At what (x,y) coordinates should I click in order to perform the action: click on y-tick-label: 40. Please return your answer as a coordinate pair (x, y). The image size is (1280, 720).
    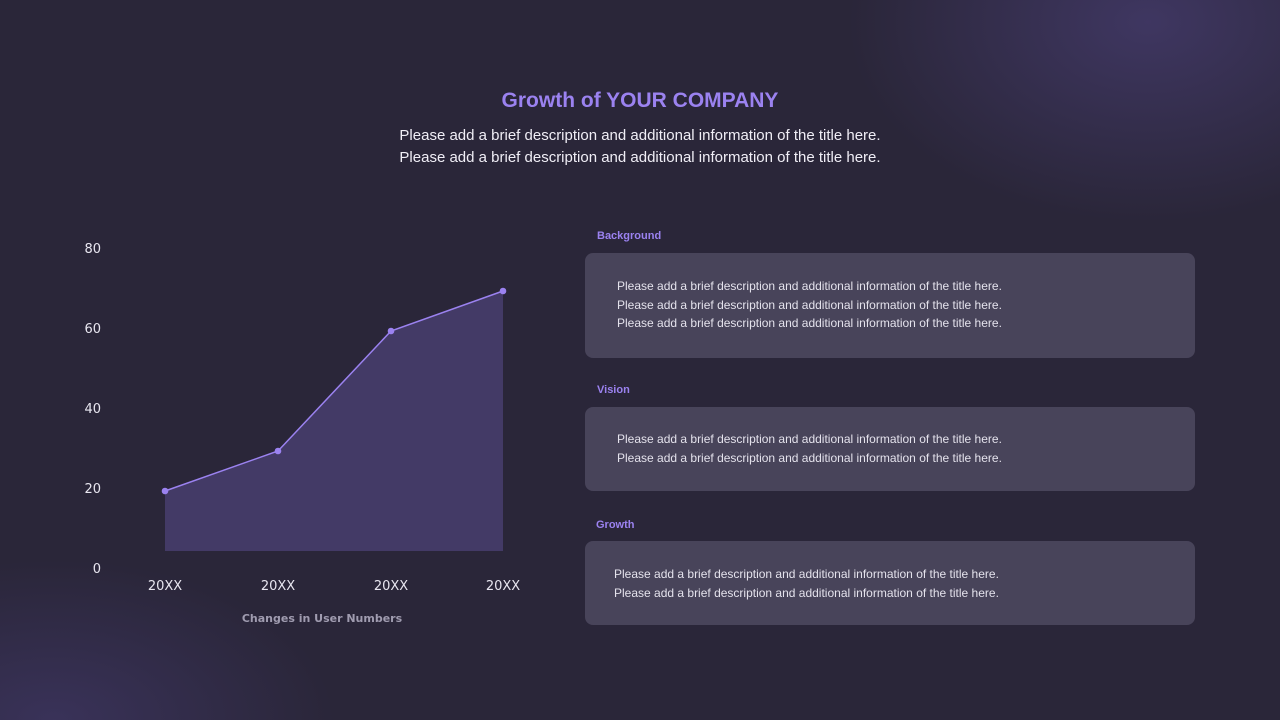
    Looking at the image, I should click on (92, 409).